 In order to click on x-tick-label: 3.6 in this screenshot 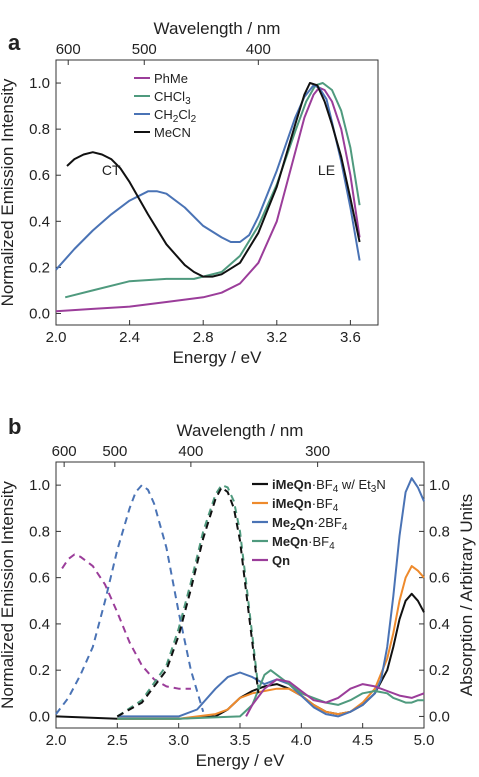, I will do `click(350, 337)`.